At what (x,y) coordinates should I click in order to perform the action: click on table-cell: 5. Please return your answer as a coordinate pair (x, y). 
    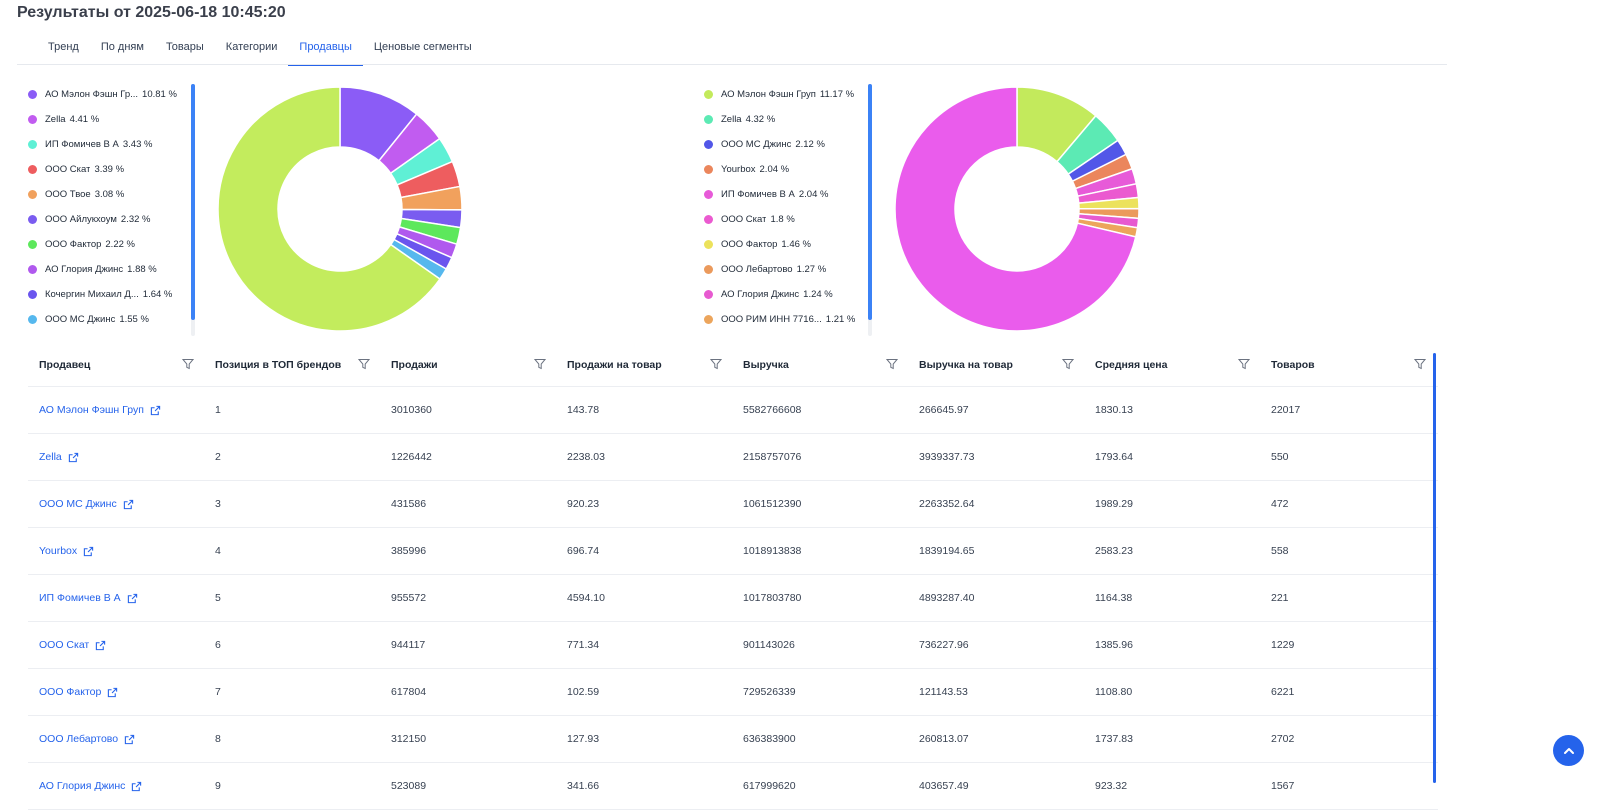
    Looking at the image, I should click on (218, 598).